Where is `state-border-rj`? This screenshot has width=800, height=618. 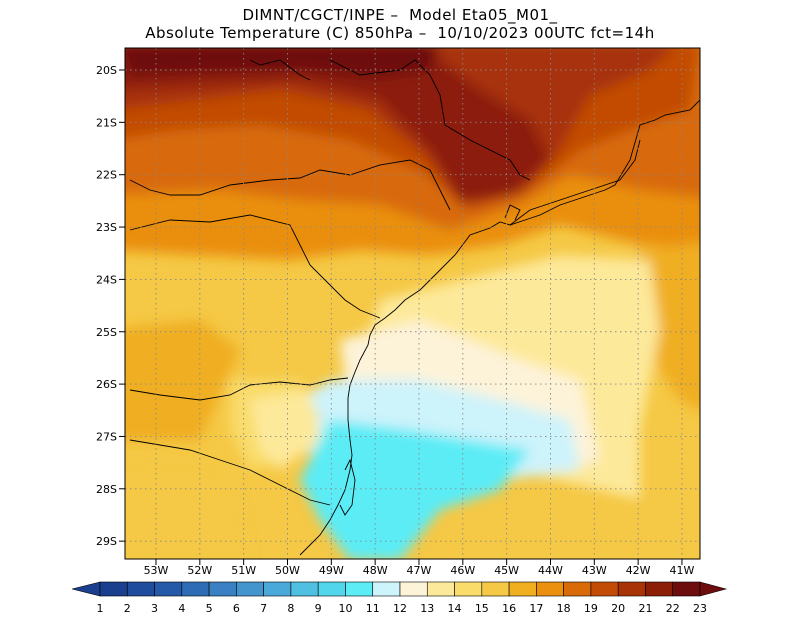
state-border-rj is located at coordinates (575, 182).